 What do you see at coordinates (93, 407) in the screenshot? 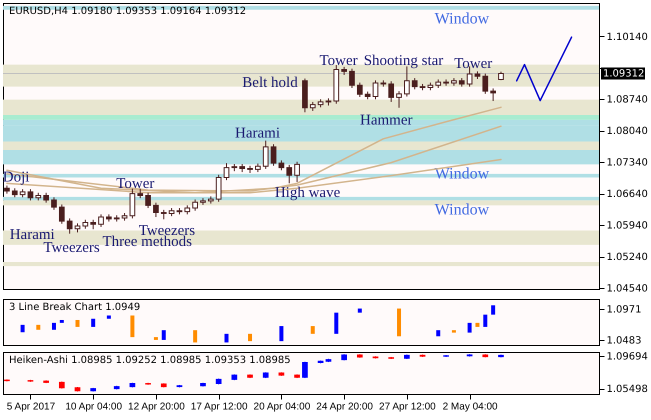
I see `x-tick-label: 10 Apr 04:00` at bounding box center [93, 407].